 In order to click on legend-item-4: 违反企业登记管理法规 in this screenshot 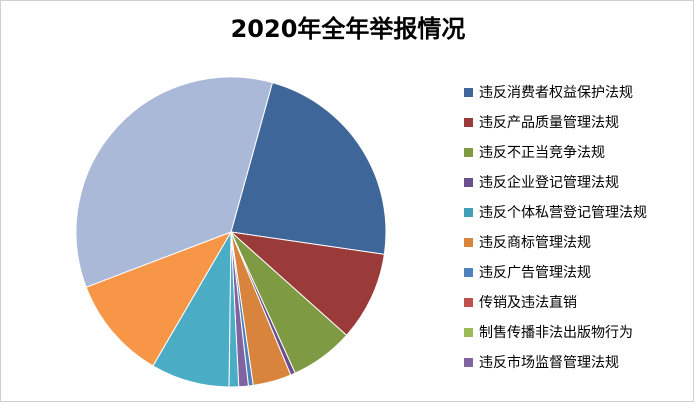, I will do `click(579, 182)`.